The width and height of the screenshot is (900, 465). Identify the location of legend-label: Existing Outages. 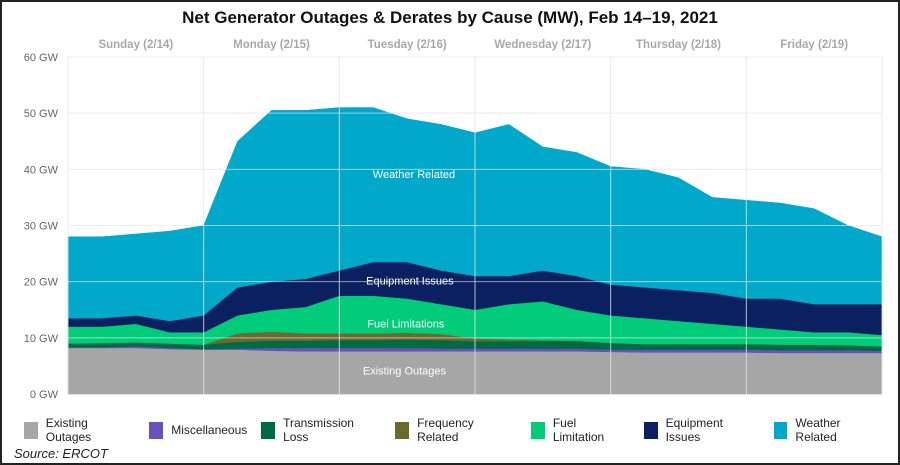
(68, 430).